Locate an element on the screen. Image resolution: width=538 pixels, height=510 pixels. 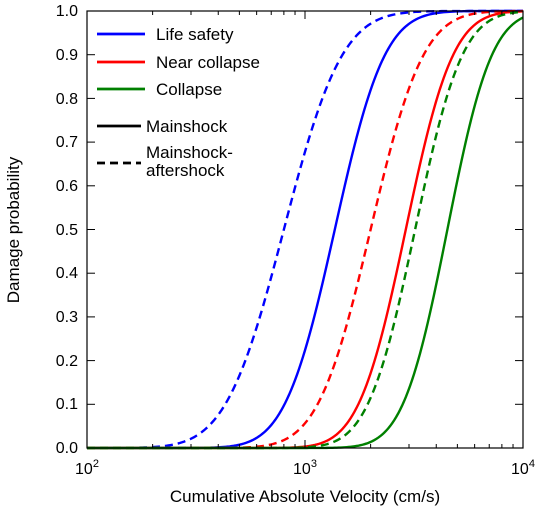
legend-label-mainshock: Mainshock is located at coordinates (187, 126).